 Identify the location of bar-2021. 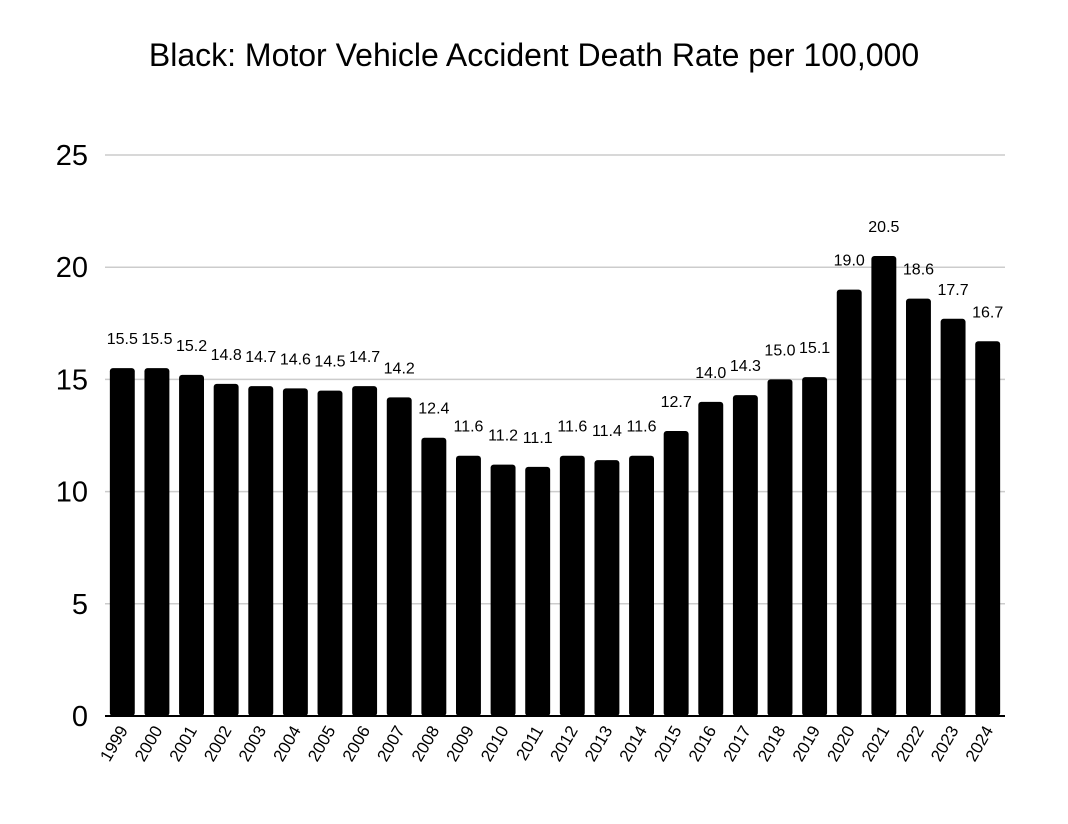
(884, 486).